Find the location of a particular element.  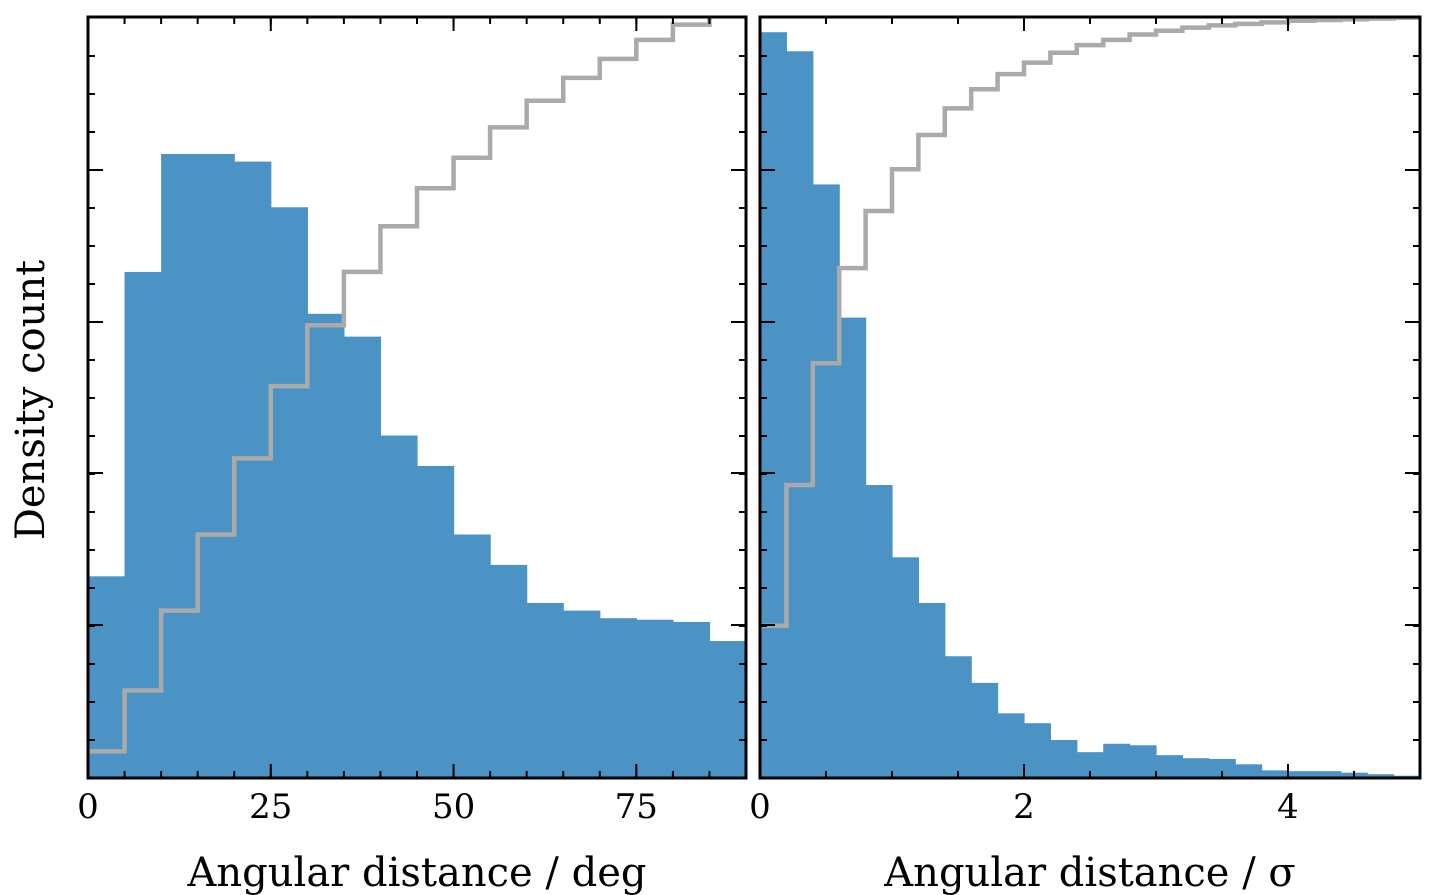

x-axis-label: Angular distance / σ is located at coordinates (1089, 872).